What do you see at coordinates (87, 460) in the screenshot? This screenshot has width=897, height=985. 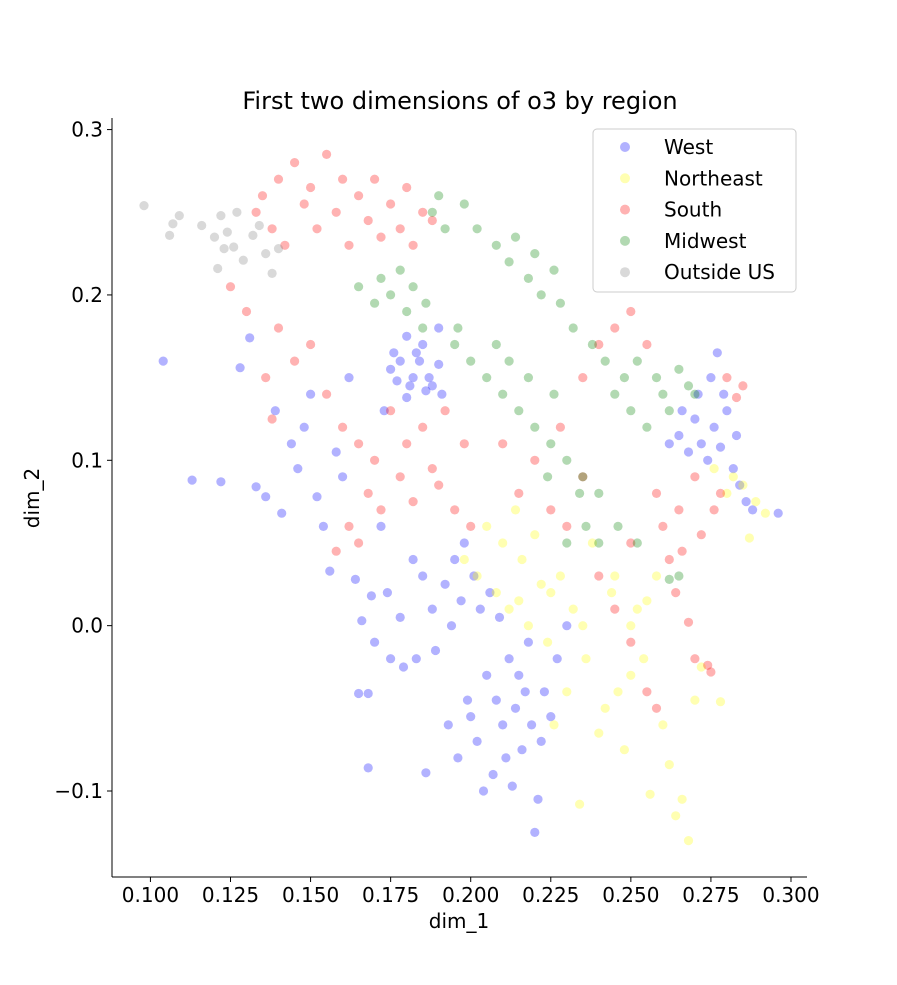 I see `y-tick-label: 0.1` at bounding box center [87, 460].